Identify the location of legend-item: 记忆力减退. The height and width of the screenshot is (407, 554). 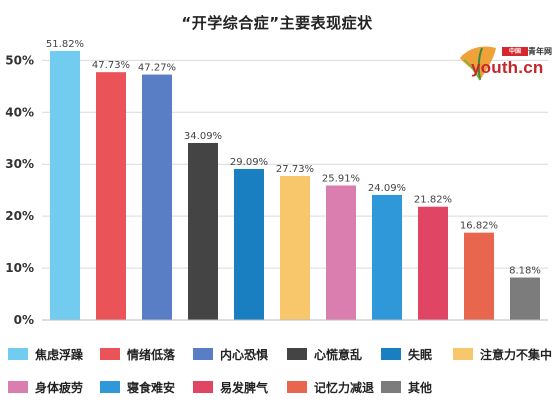
(330, 387).